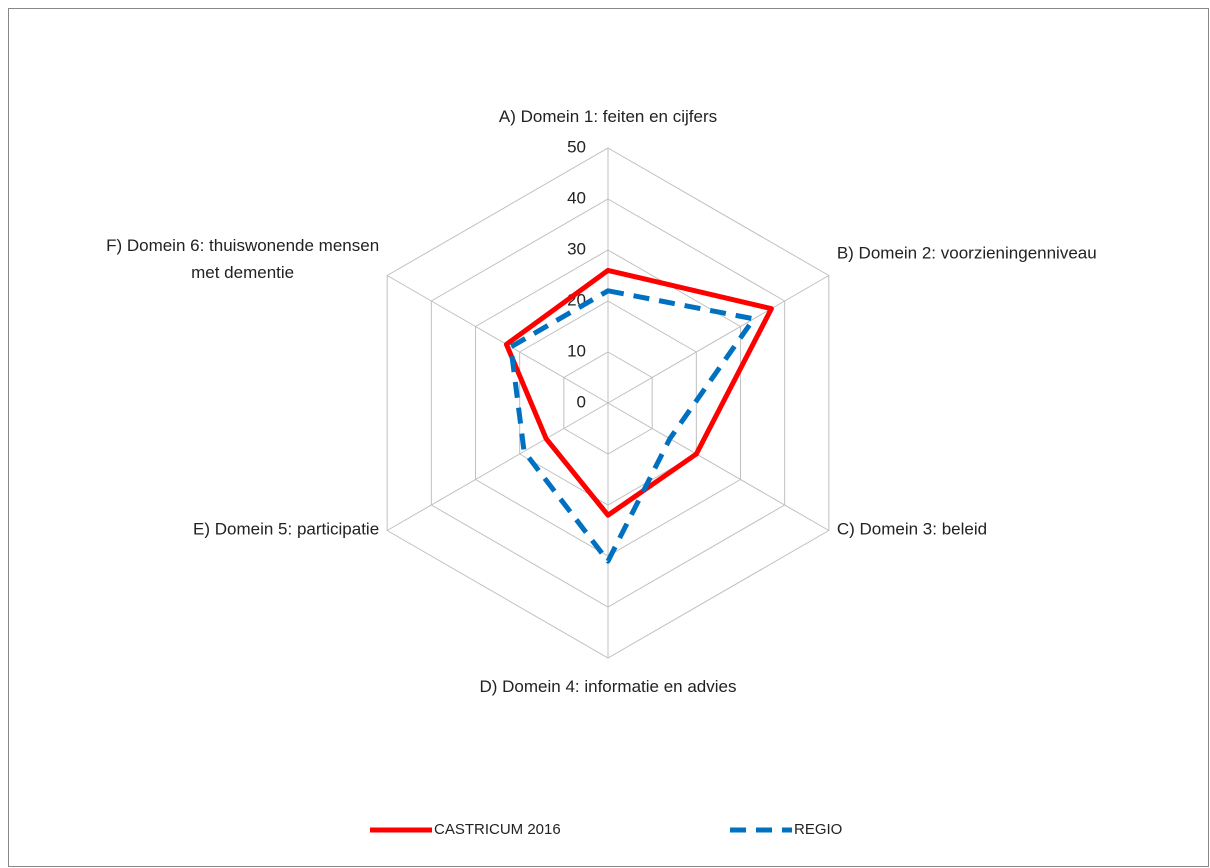  What do you see at coordinates (497, 829) in the screenshot?
I see `legend-label: CASTRICUM 2016` at bounding box center [497, 829].